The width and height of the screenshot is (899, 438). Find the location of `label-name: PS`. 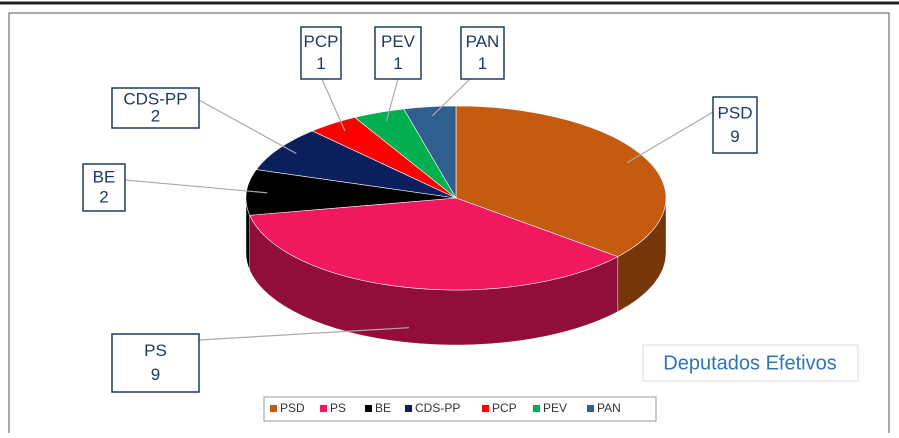

label-name: PS is located at coordinates (155, 350).